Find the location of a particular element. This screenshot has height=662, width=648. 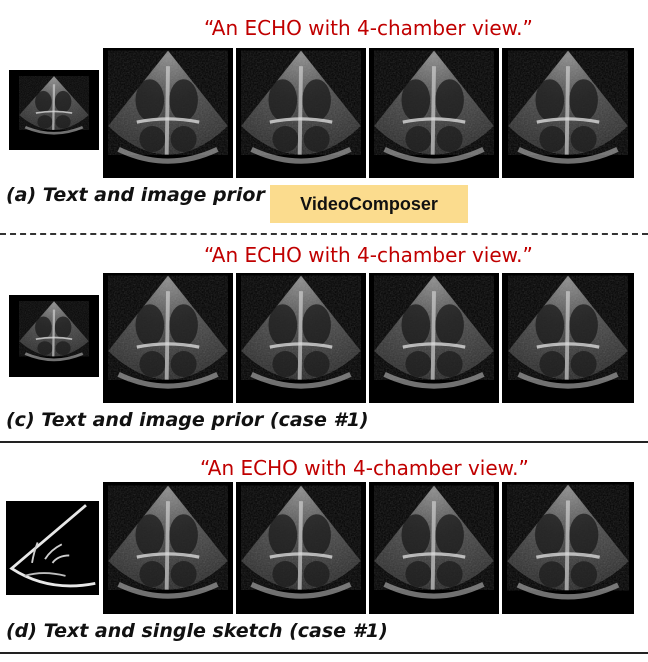

method-badge: VideoComposer is located at coordinates (369, 204).